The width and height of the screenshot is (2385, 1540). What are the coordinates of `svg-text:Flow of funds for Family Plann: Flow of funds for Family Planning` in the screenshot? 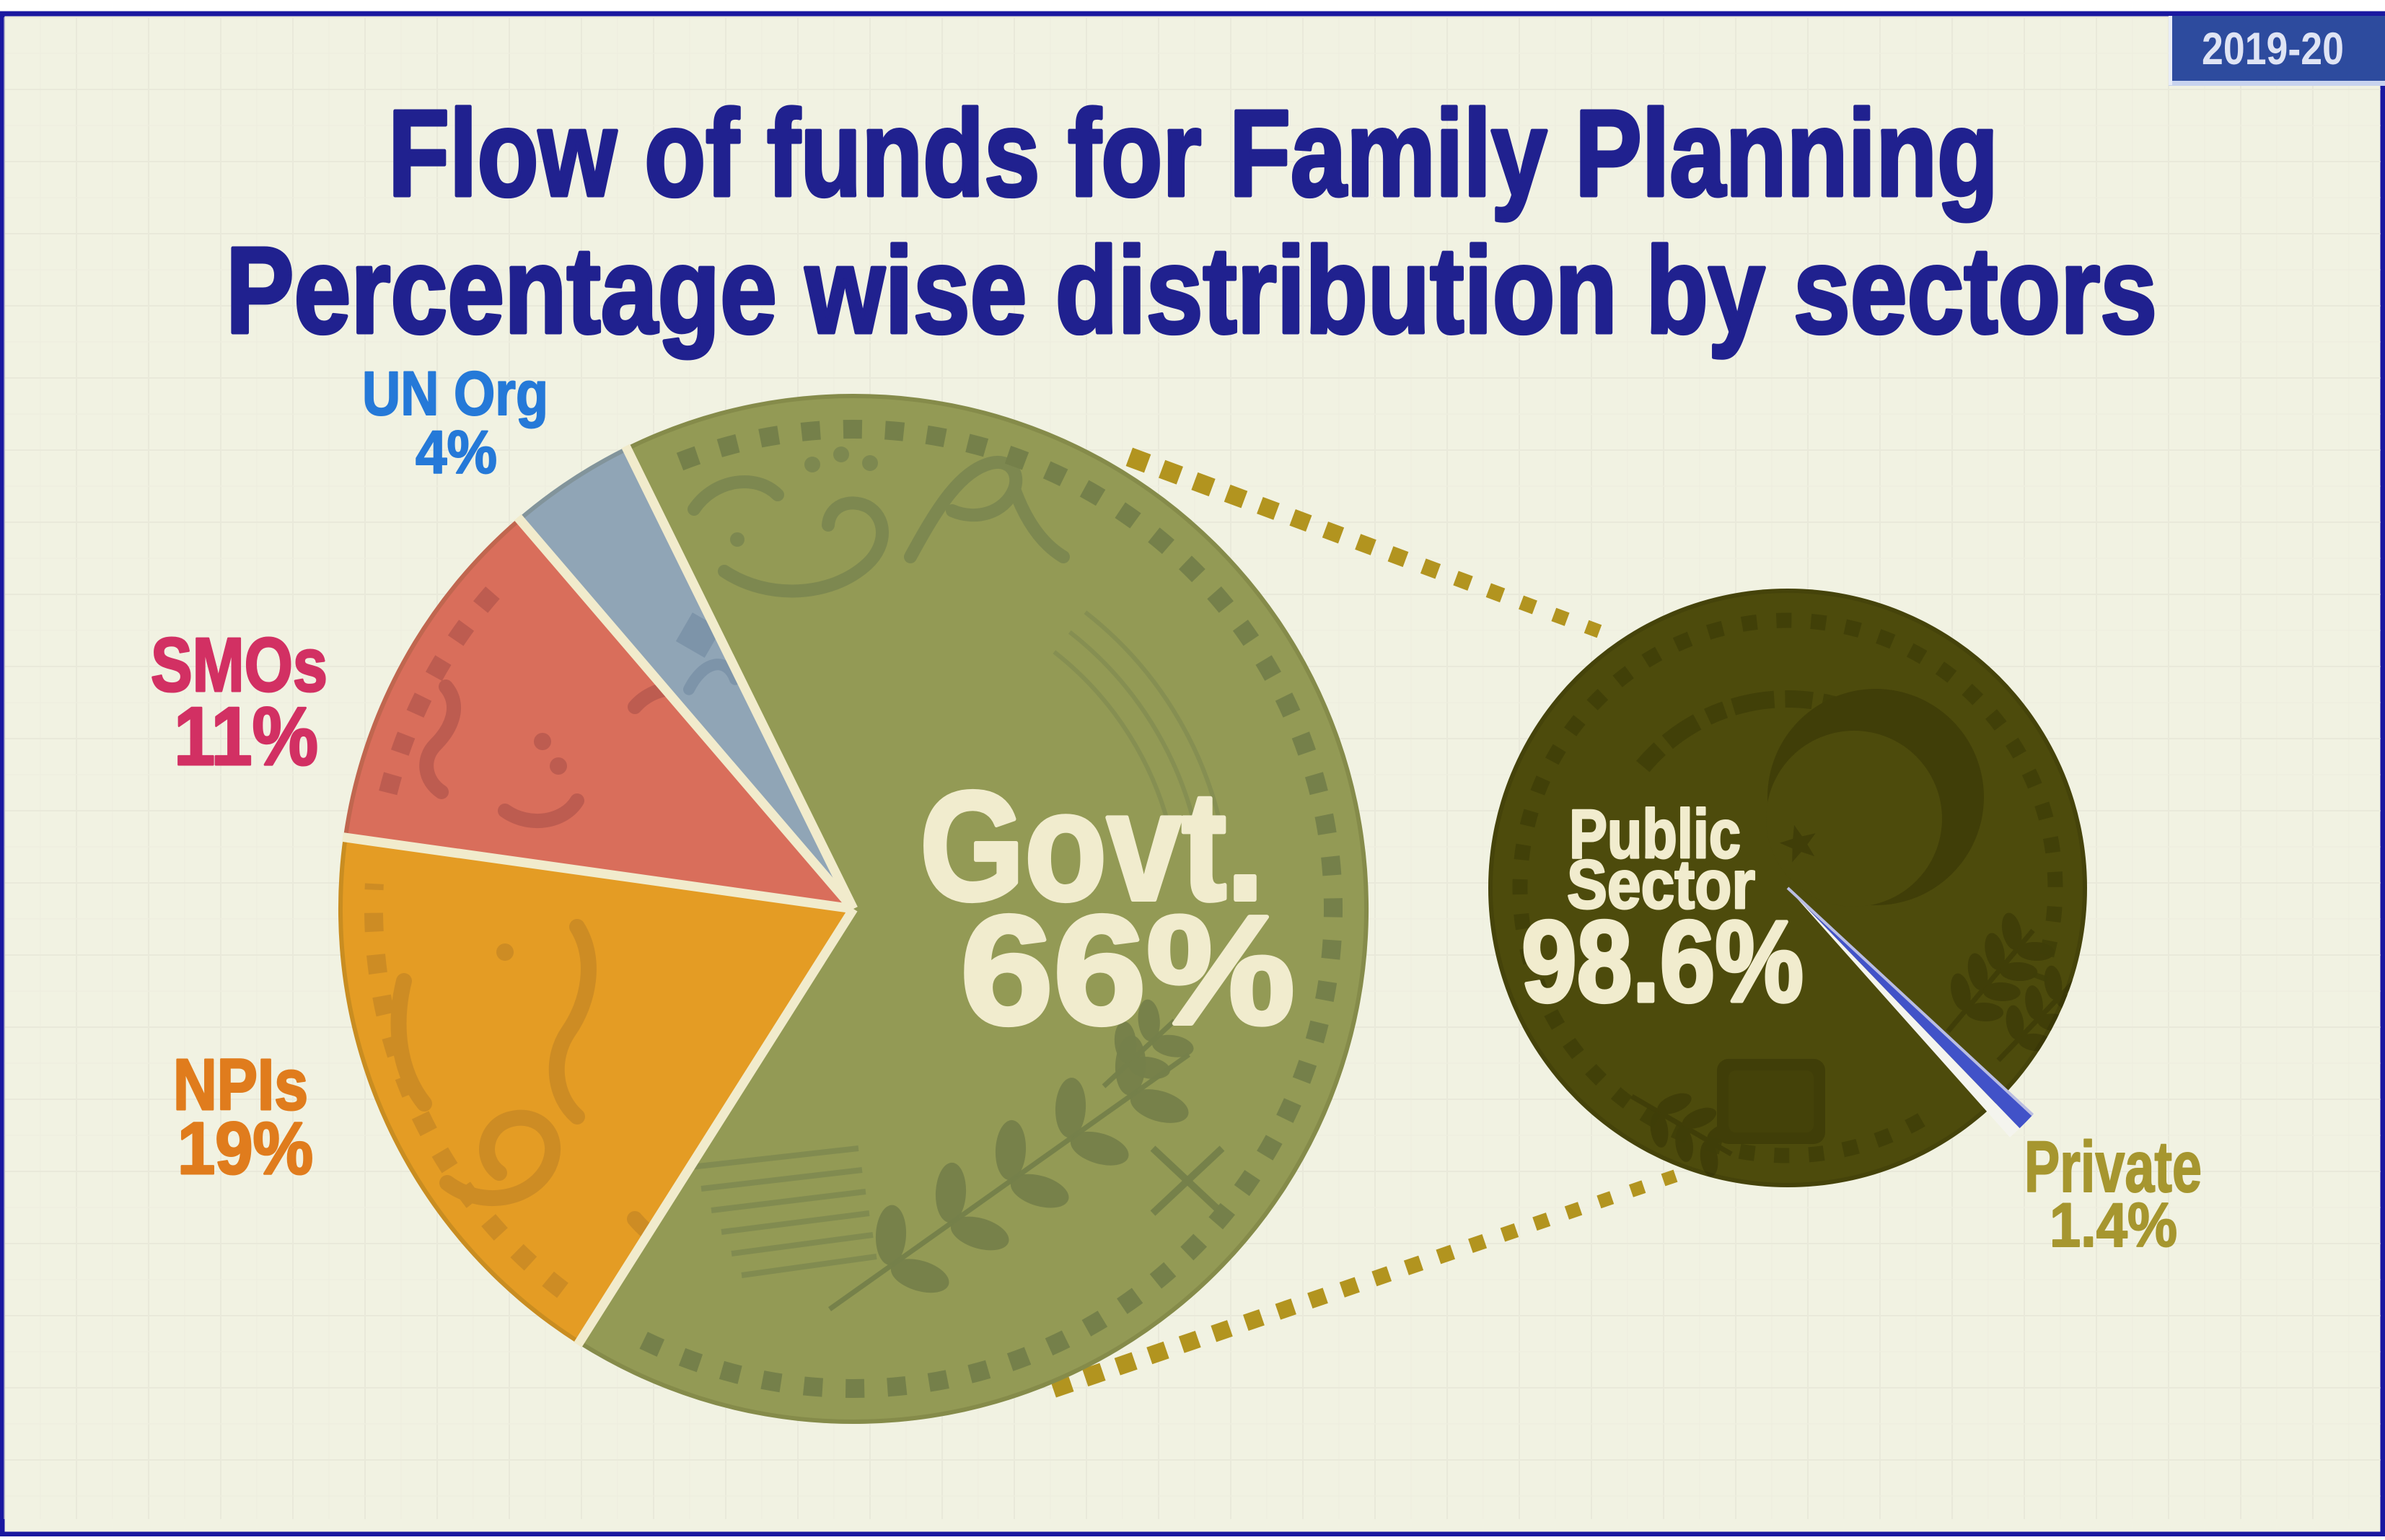 It's located at (1193, 153).